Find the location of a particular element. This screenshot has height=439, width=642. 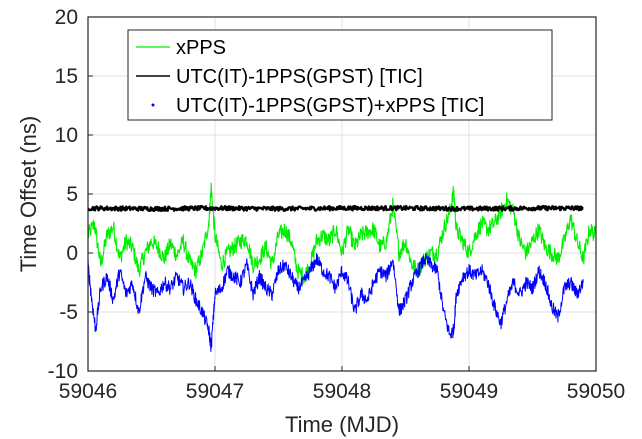

x-tick-label: 59046 is located at coordinates (88, 391).